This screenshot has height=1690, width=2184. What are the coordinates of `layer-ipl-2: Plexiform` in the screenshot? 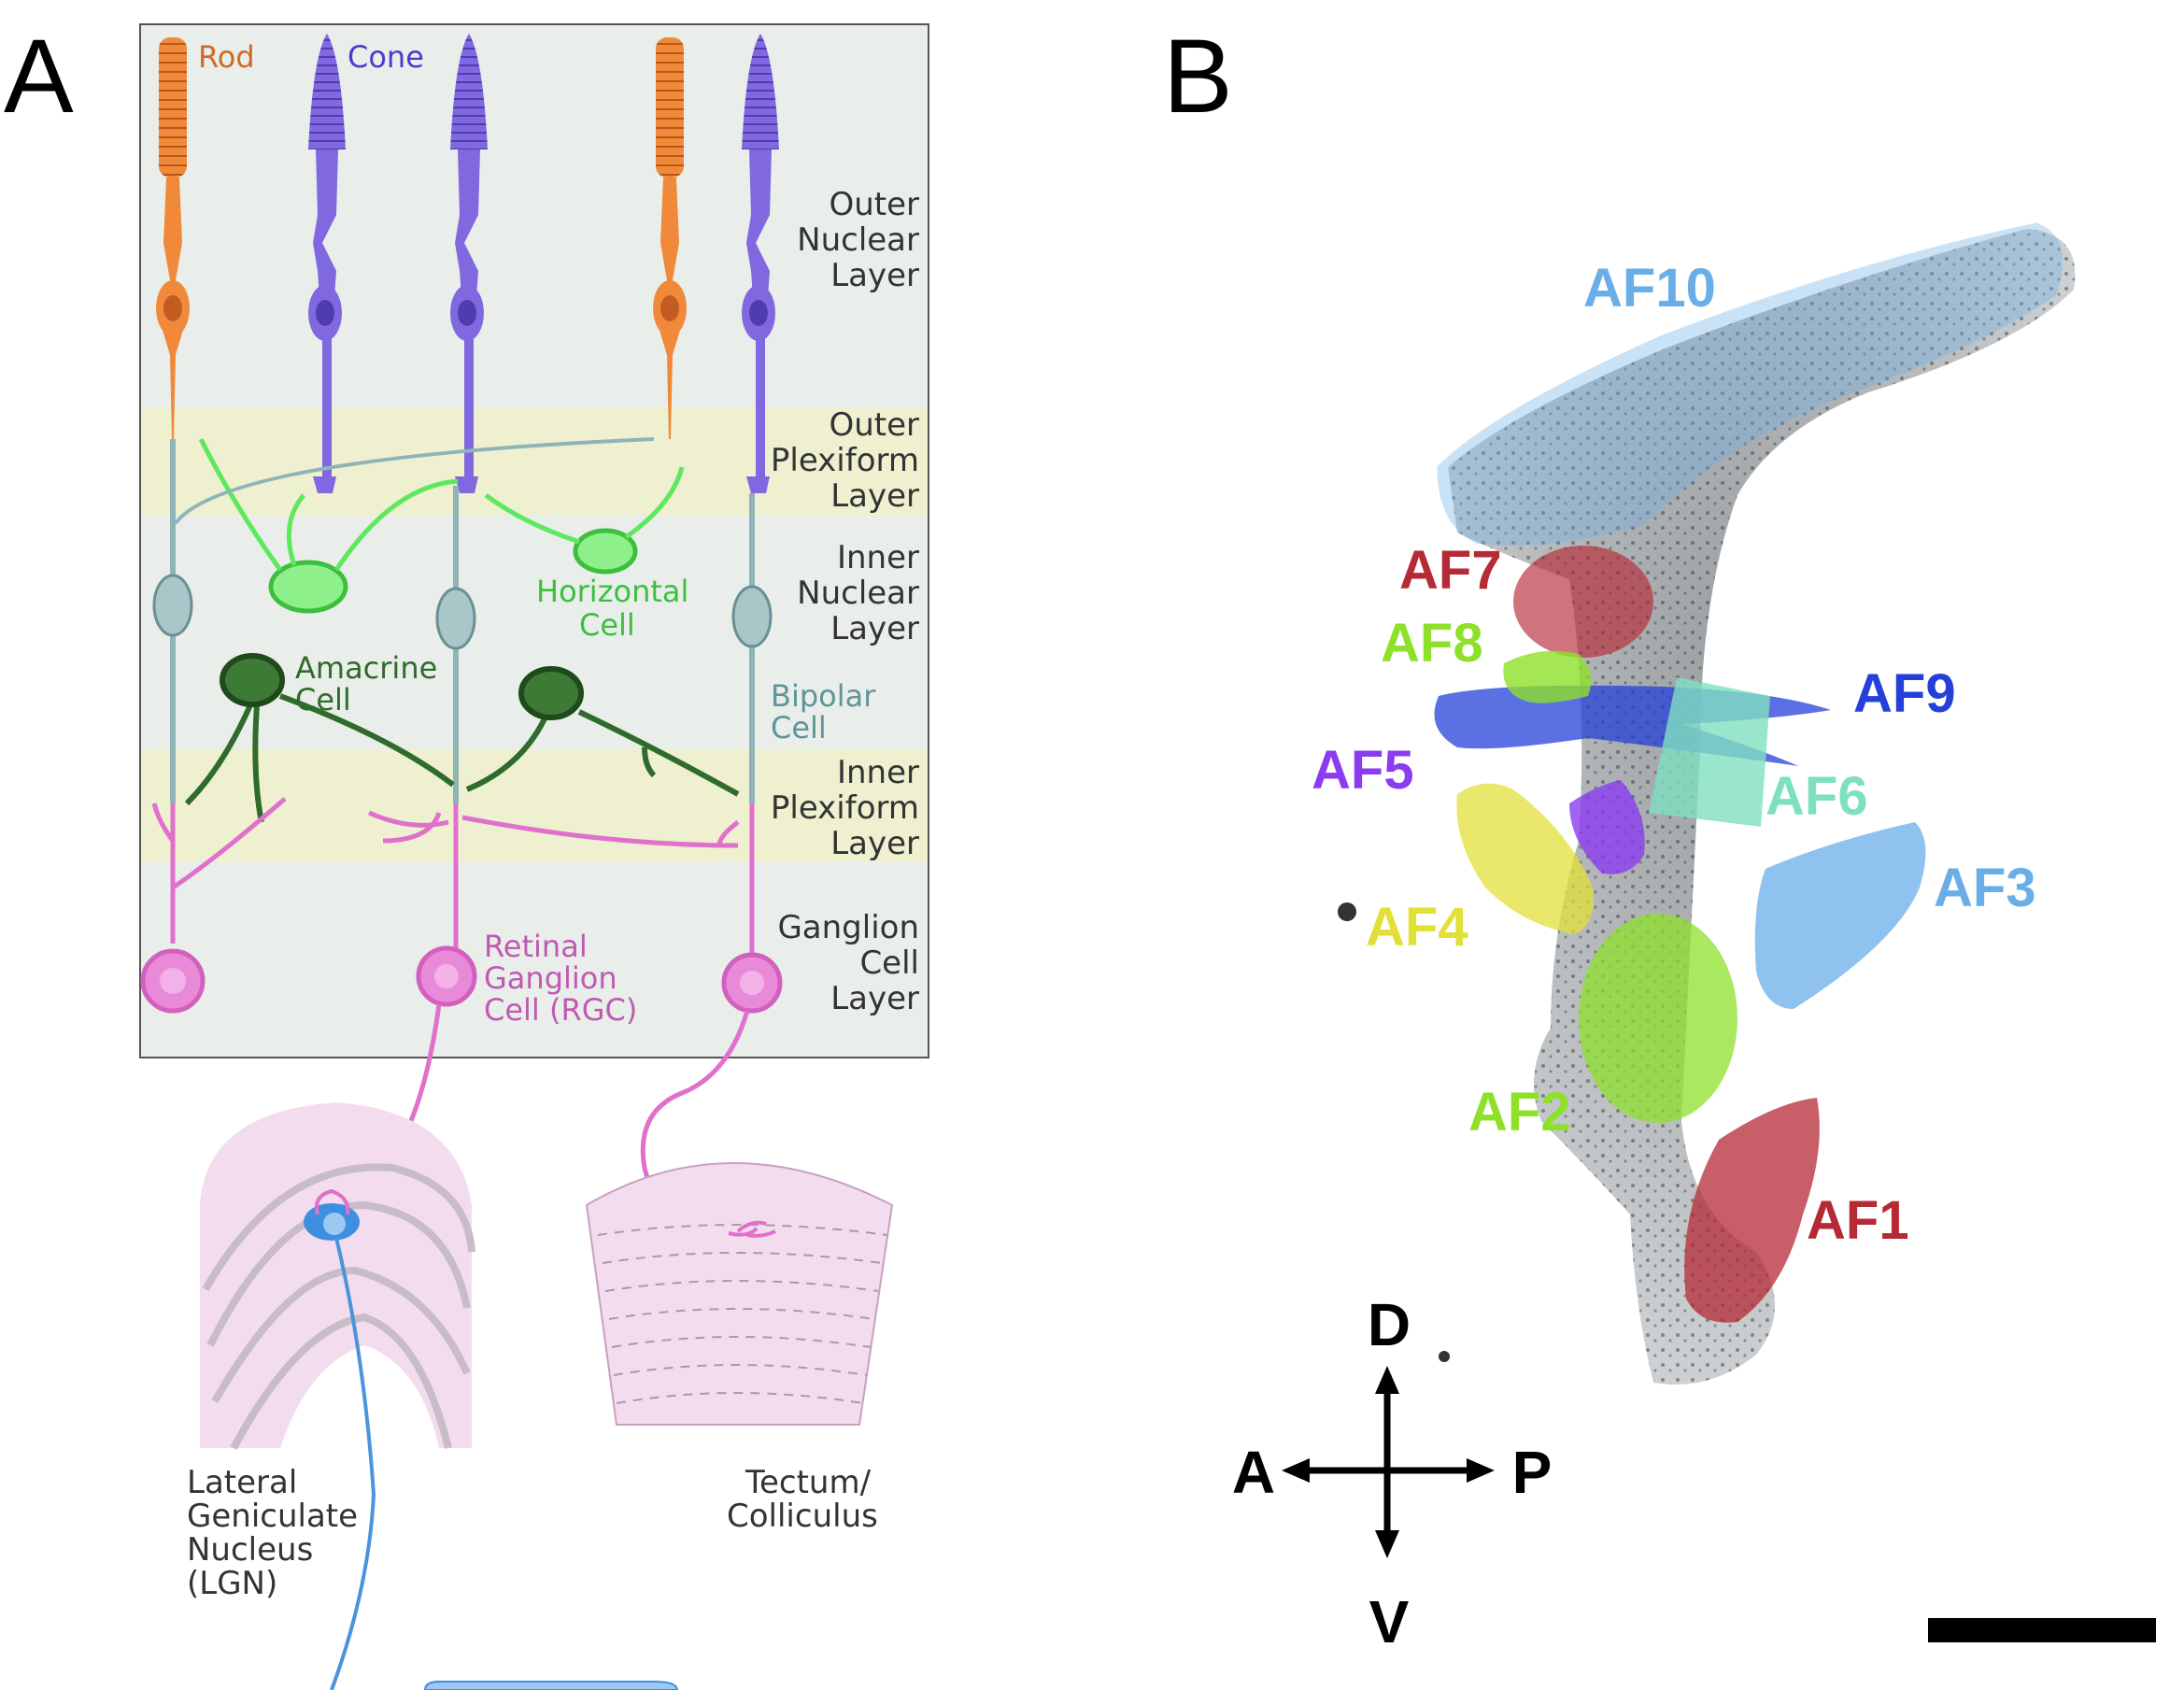 It's located at (845, 808).